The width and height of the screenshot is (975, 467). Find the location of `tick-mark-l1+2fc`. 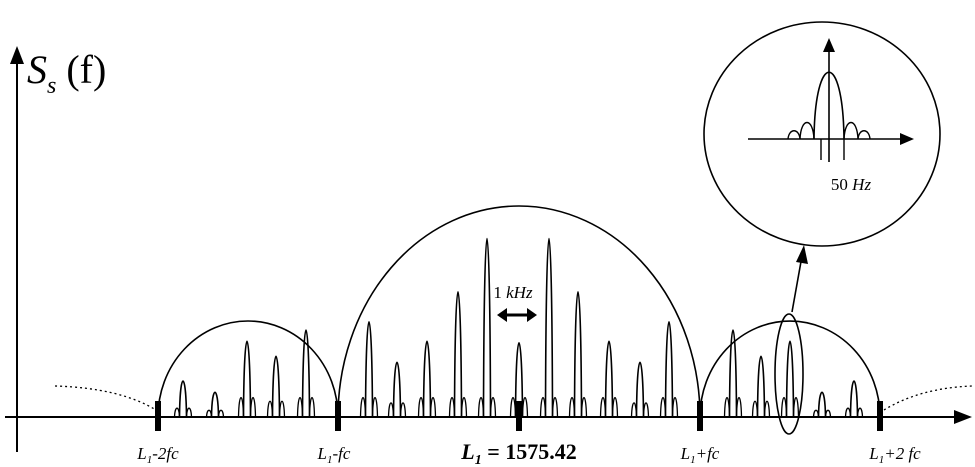

tick-mark-l1+2fc is located at coordinates (880, 416).